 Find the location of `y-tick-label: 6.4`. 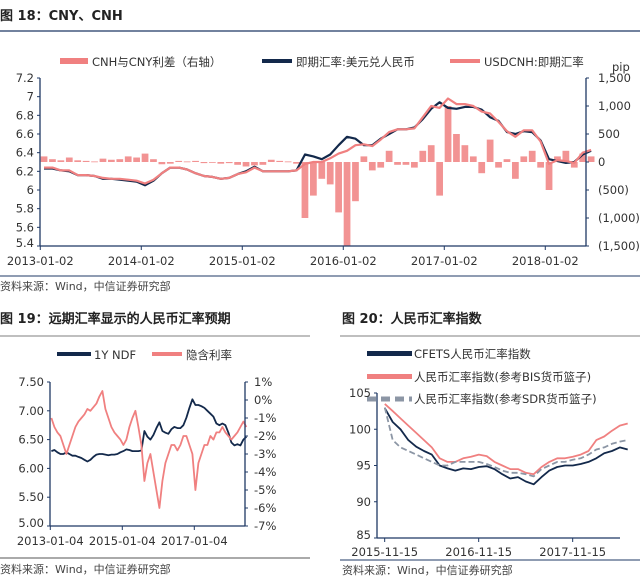

y-tick-label: 6.4 is located at coordinates (25, 153).